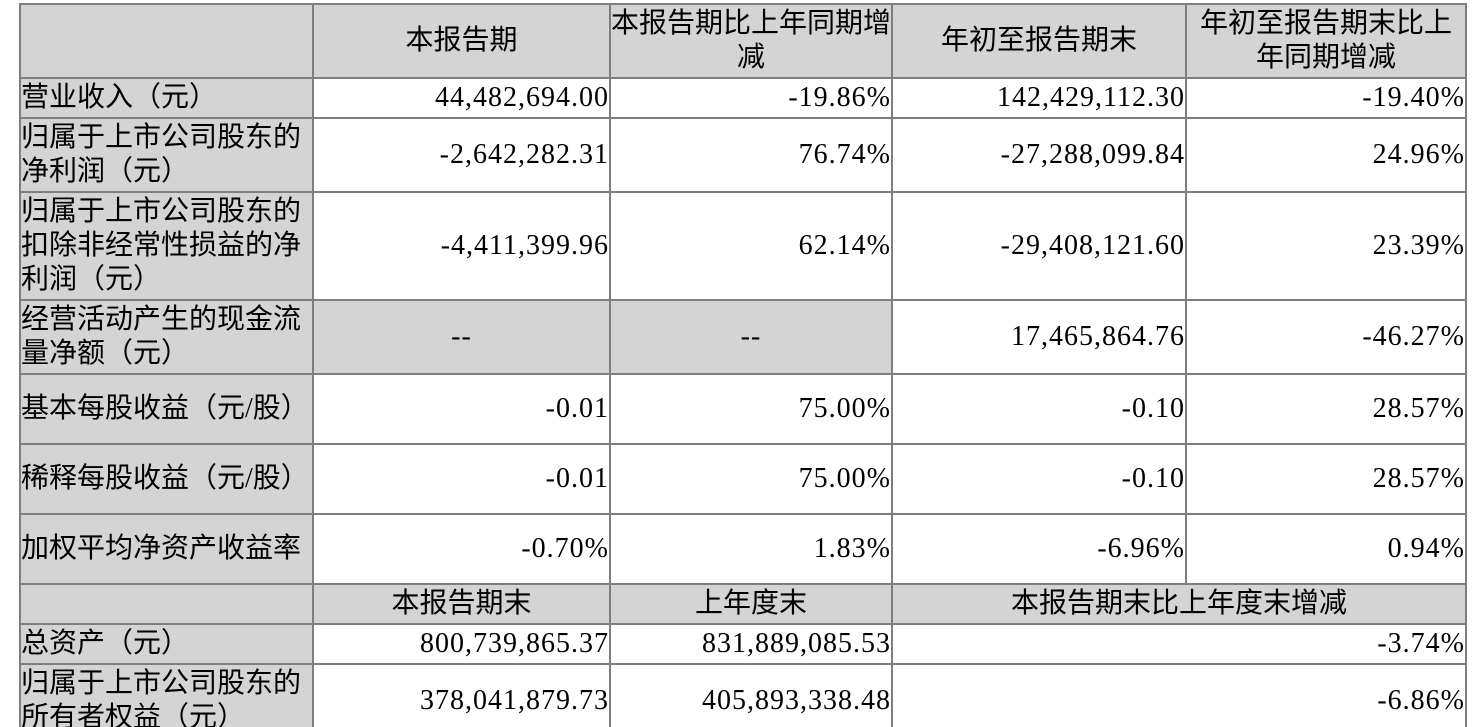 Image resolution: width=1479 pixels, height=727 pixels. I want to click on row-label-diluted-eps: 稀释每股收益（元/股）, so click(166, 479).